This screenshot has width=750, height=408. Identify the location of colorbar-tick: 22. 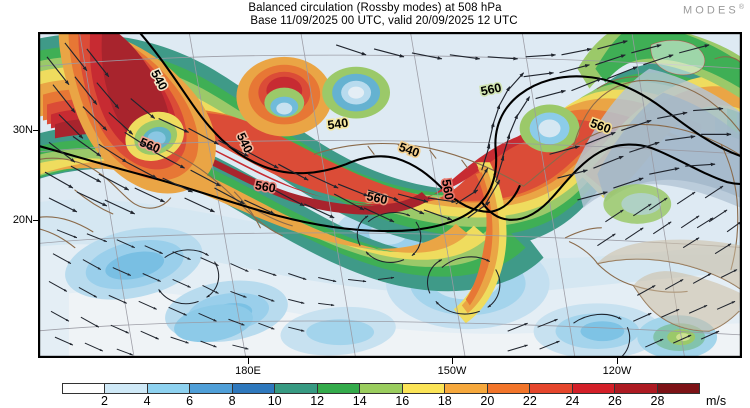
(529, 401).